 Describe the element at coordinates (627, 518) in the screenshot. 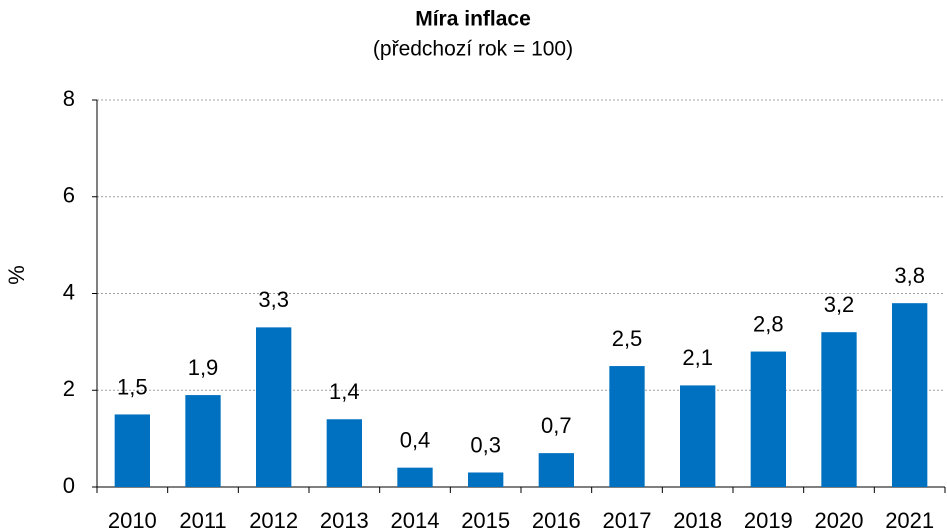

I see `x-tick-label: 2017` at that location.